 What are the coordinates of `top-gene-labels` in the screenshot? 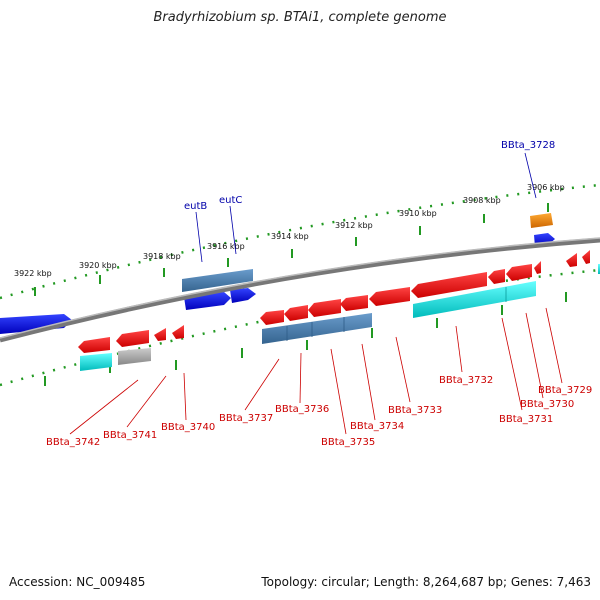 It's located at (366, 207).